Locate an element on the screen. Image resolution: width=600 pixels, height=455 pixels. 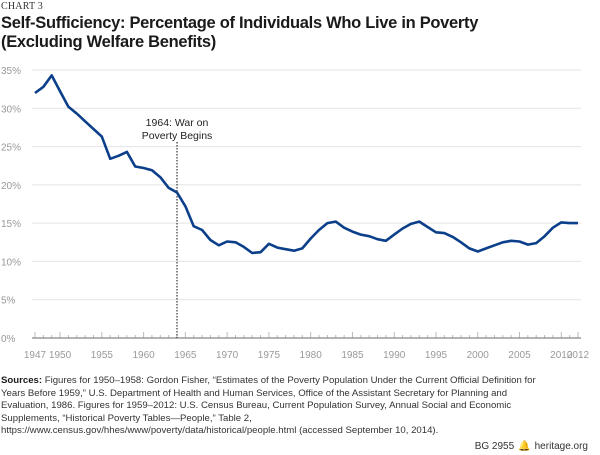
liberty-bell-icon: 🔔 is located at coordinates (524, 446).